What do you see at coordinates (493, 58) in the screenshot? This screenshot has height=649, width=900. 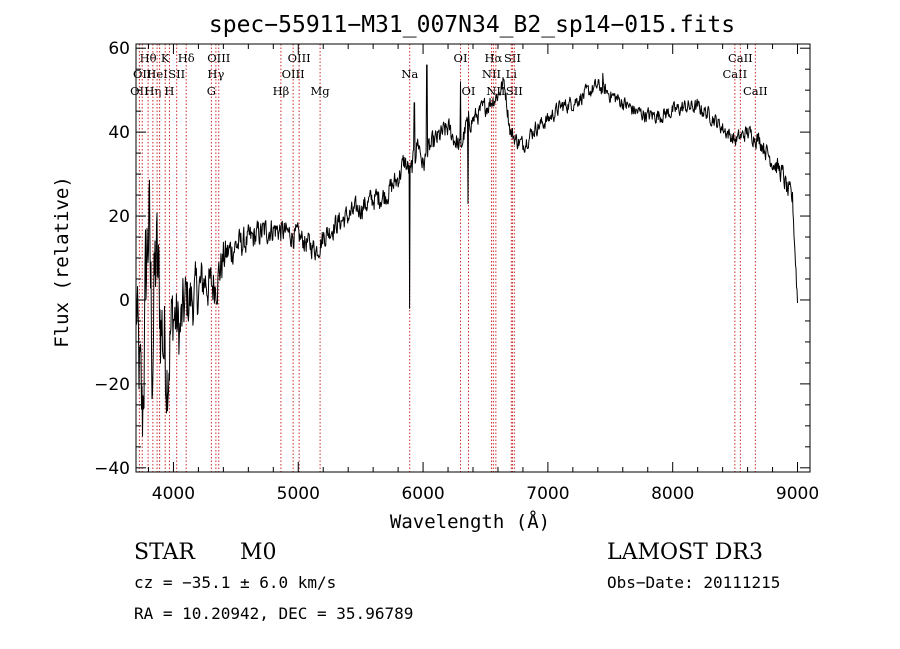 I see `marker-label: Hα` at bounding box center [493, 58].